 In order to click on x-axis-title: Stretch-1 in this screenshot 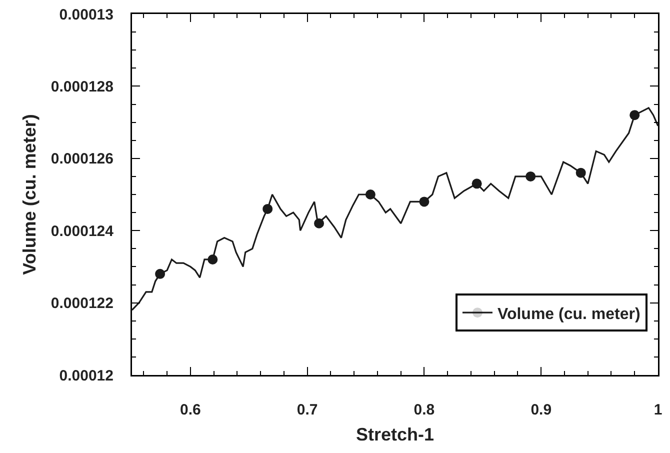, I will do `click(395, 434)`.